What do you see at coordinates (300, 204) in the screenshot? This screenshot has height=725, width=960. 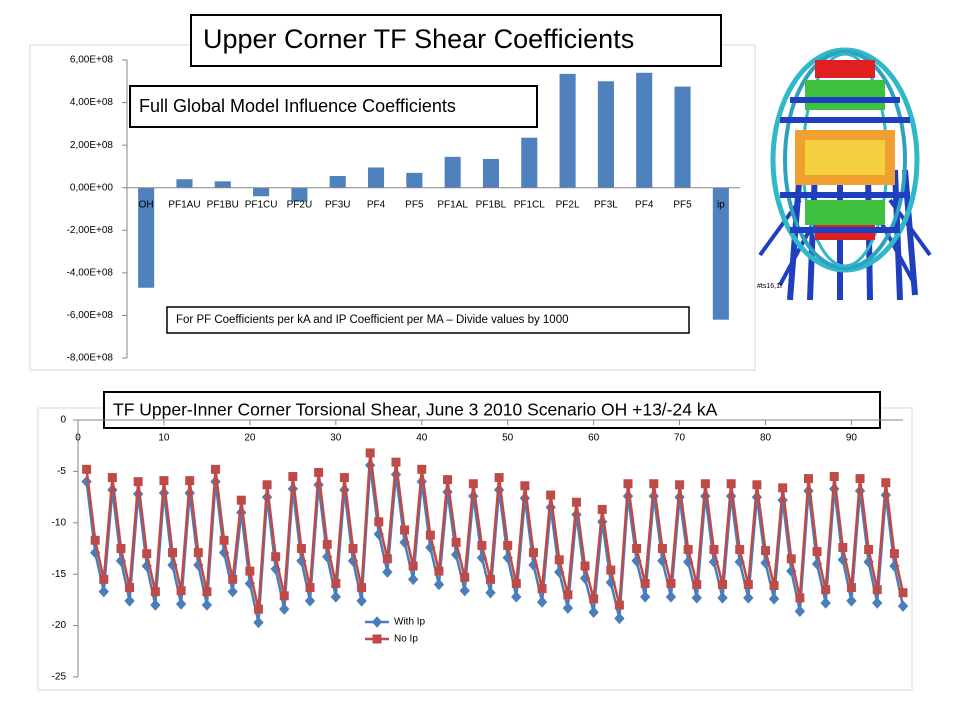 I see `x-tick-label: PF2U` at bounding box center [300, 204].